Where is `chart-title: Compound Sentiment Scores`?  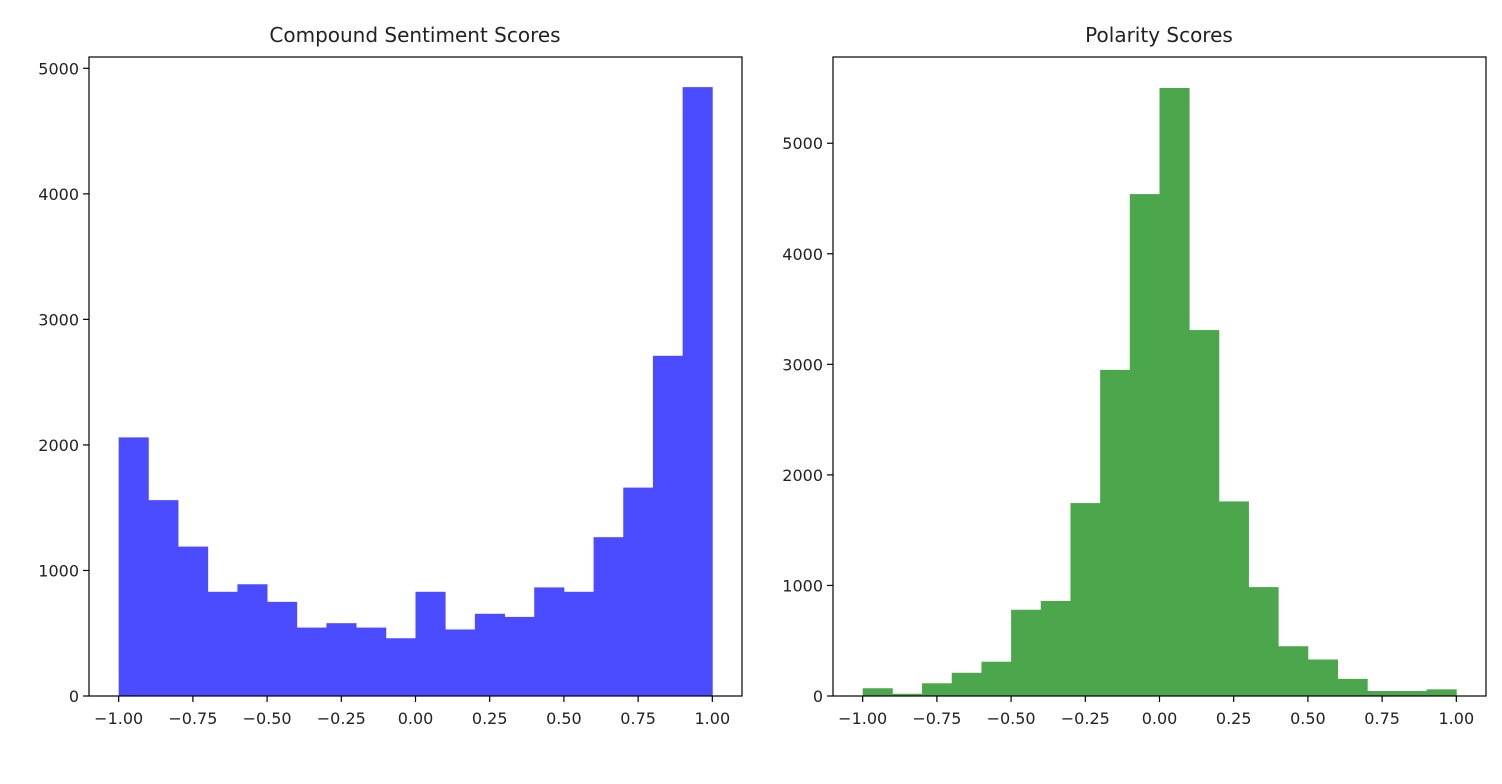
chart-title: Compound Sentiment Scores is located at coordinates (414, 35).